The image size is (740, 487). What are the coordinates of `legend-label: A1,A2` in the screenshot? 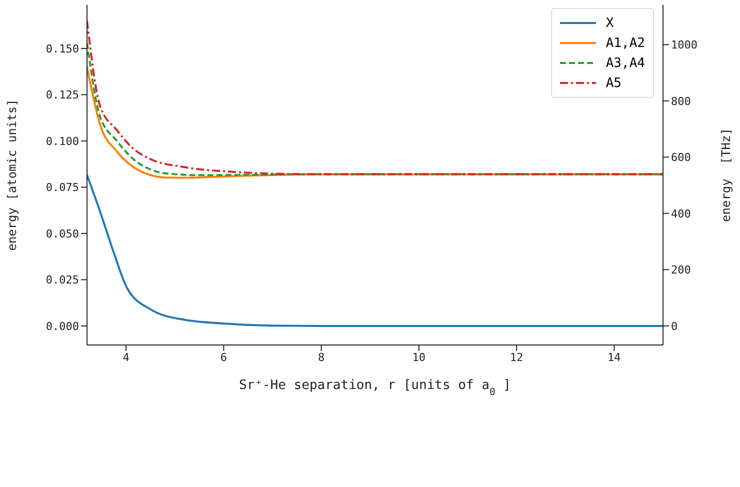 It's located at (625, 43).